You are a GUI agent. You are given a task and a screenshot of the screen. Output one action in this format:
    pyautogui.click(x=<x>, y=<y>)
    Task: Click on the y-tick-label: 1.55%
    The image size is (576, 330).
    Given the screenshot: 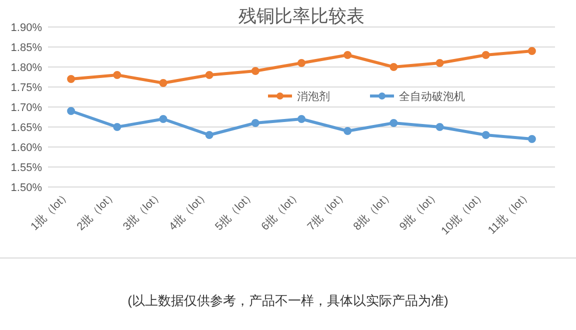 What is the action you would take?
    pyautogui.click(x=26, y=168)
    